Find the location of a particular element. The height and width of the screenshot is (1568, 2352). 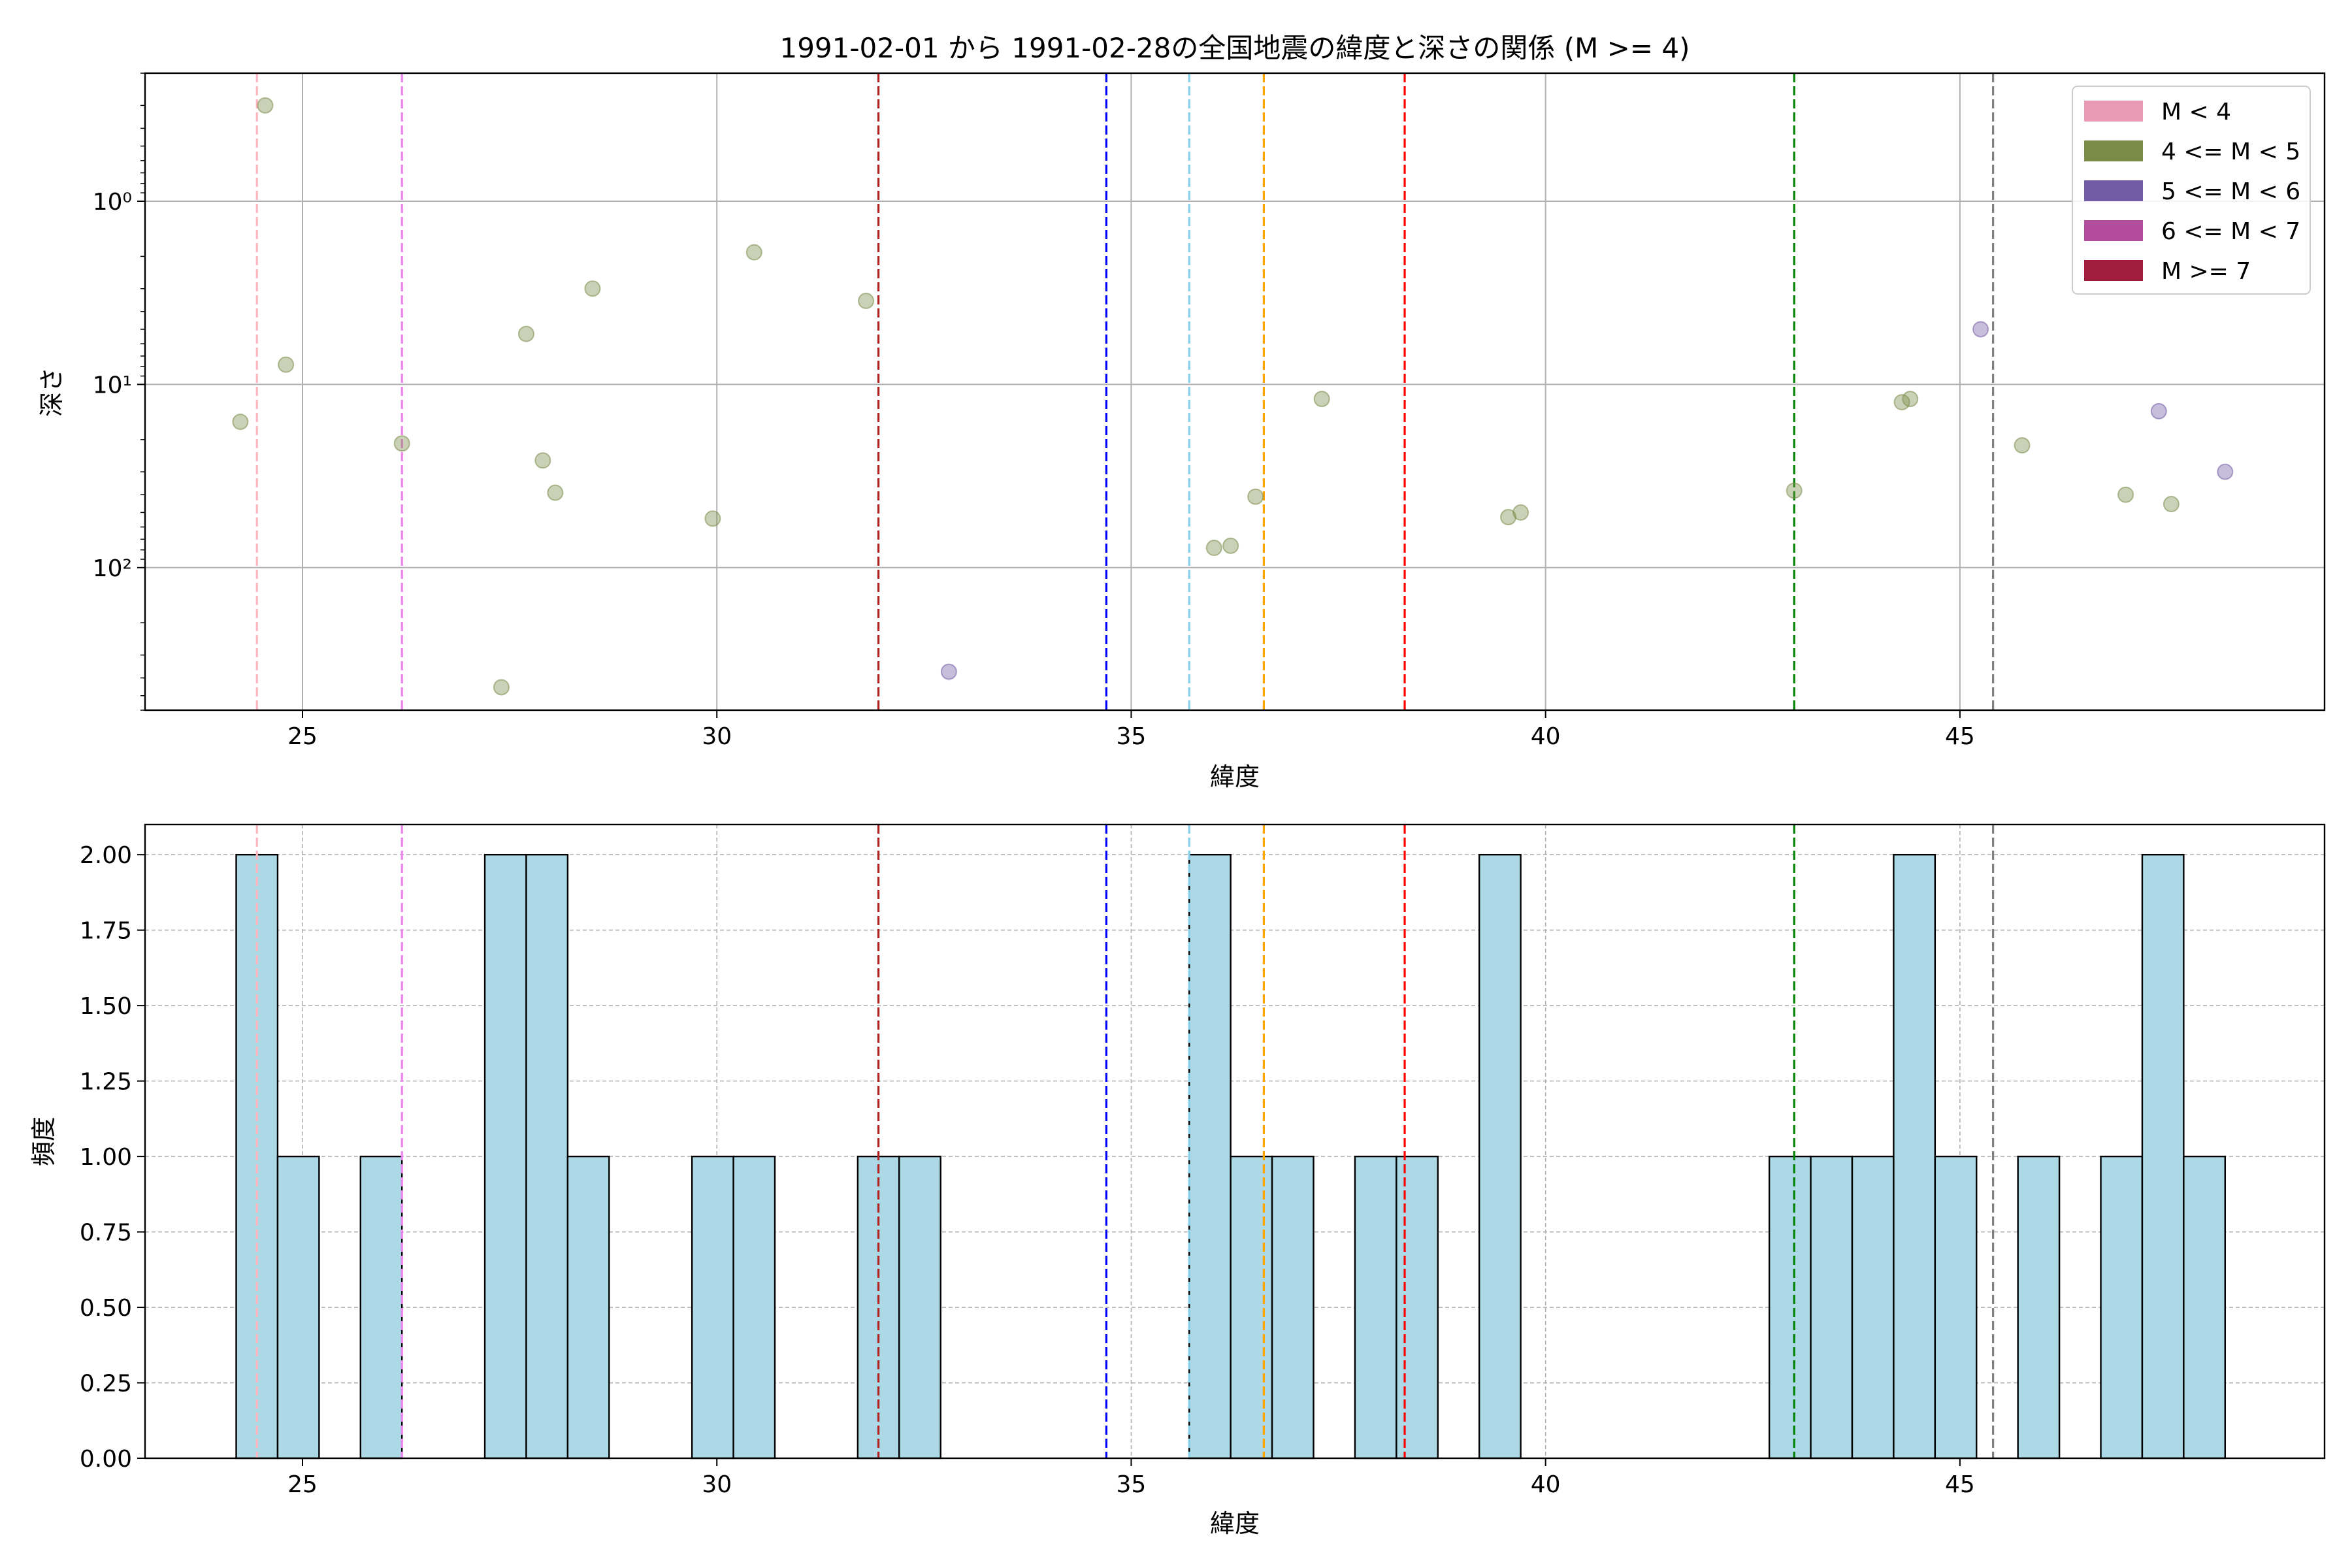

histogram-y-tick-label: 0.00 is located at coordinates (106, 1459).